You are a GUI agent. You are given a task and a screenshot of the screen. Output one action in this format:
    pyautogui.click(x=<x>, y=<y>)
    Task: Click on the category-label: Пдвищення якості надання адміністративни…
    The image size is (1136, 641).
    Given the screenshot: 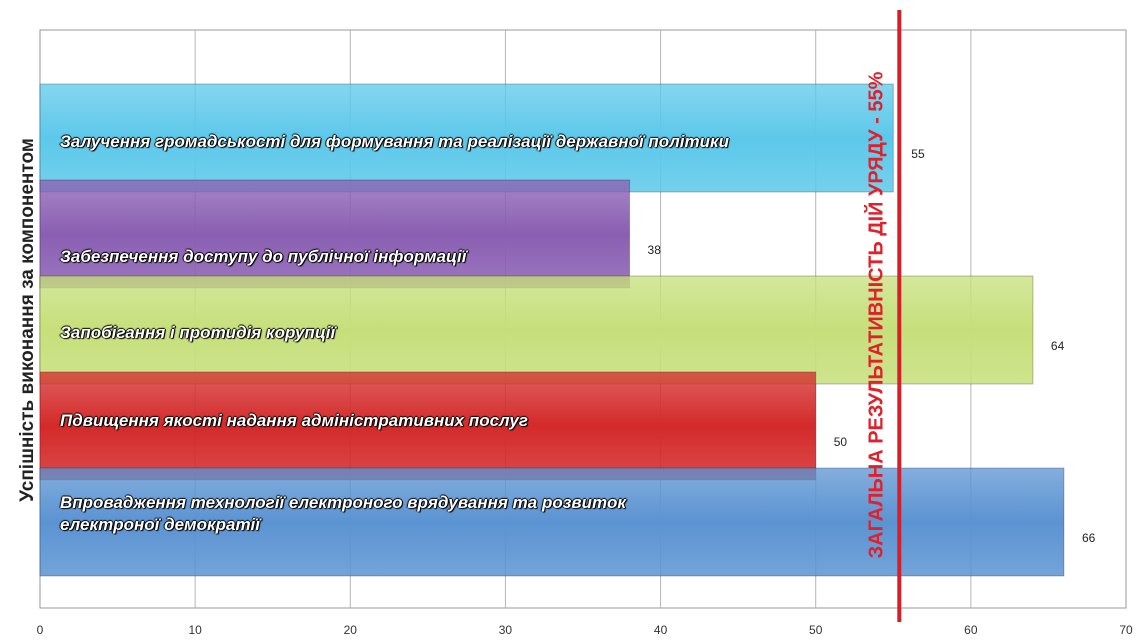 What is the action you would take?
    pyautogui.click(x=294, y=420)
    